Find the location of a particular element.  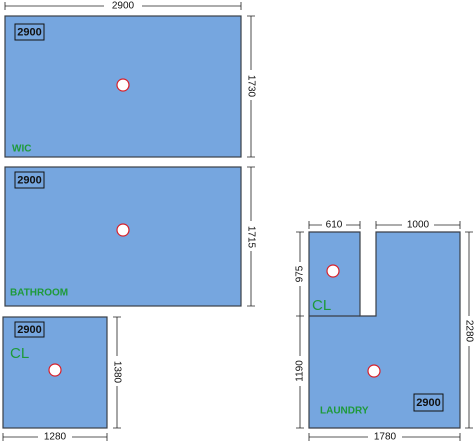

dimension: 1190 is located at coordinates (300, 371).